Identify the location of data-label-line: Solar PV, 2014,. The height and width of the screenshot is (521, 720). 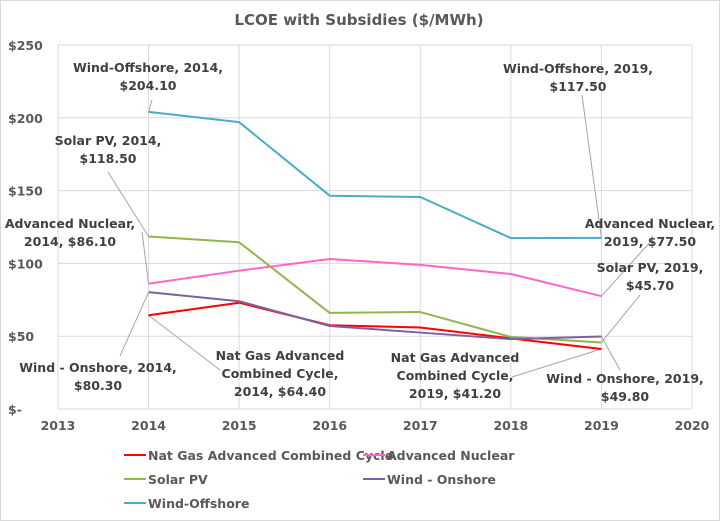
(108, 140).